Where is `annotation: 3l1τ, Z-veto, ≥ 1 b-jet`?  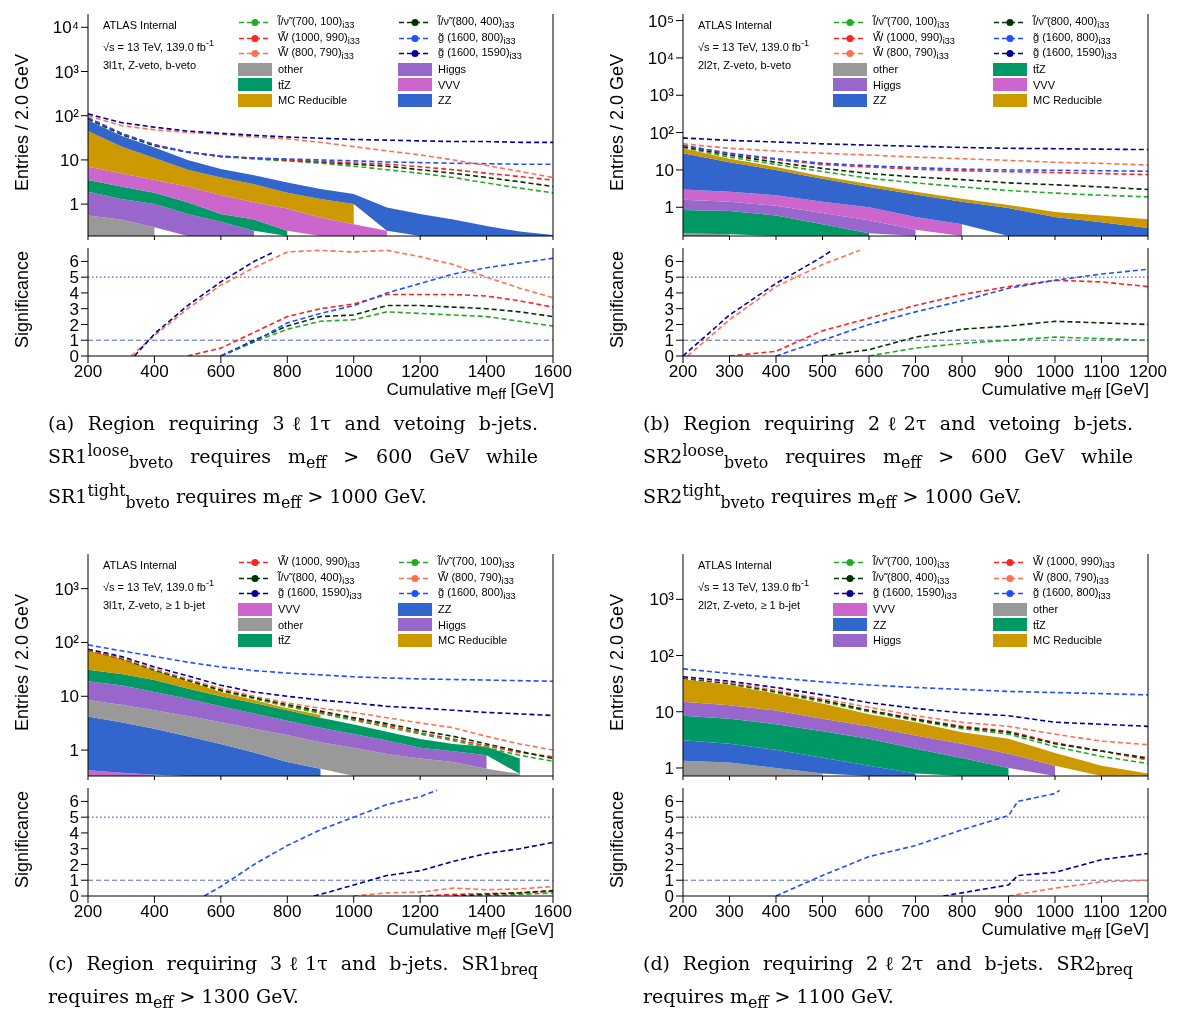
annotation: 3l1τ, Z-veto, ≥ 1 b-jet is located at coordinates (155, 605).